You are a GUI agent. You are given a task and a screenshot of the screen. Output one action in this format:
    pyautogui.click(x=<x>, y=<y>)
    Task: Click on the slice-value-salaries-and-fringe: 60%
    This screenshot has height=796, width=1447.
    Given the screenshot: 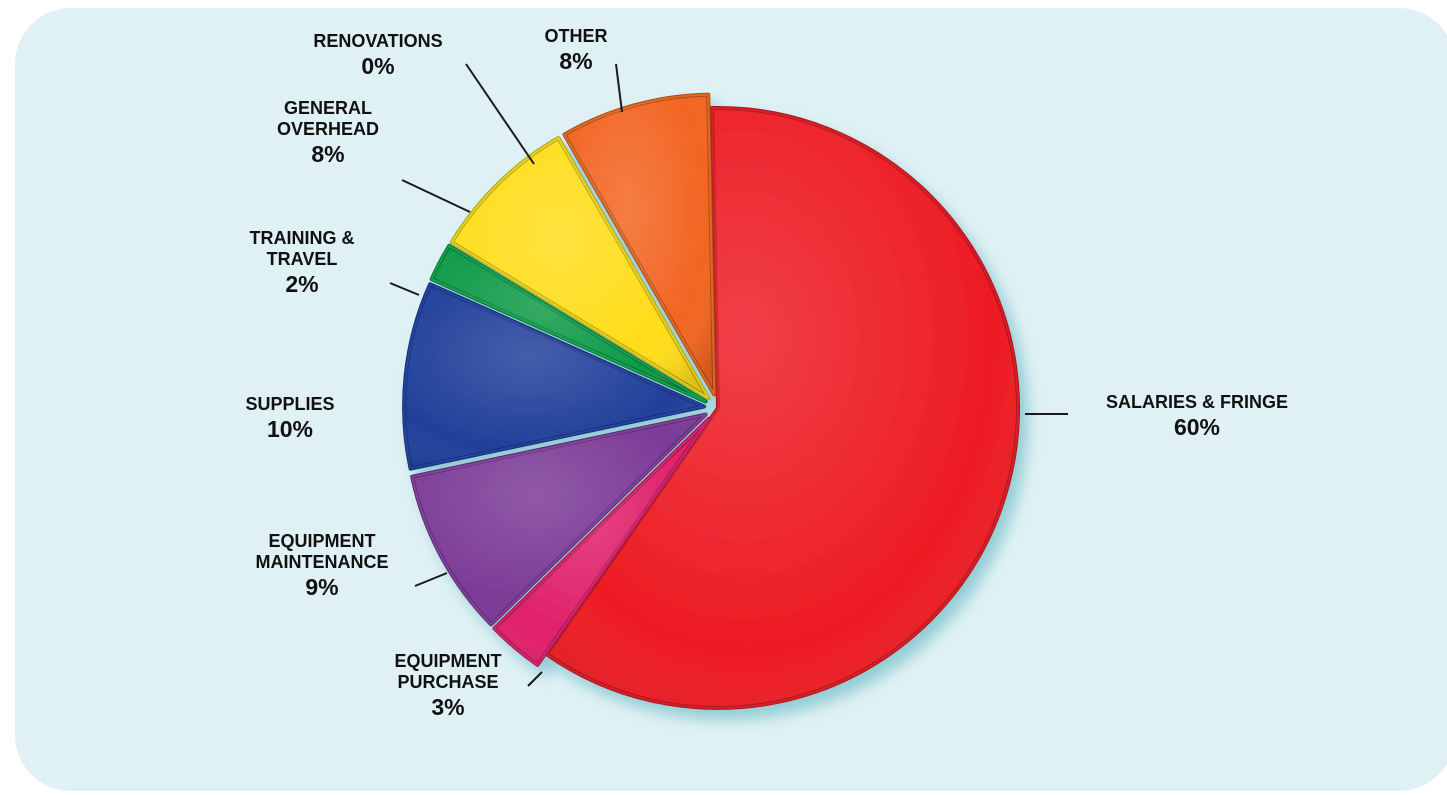 What is the action you would take?
    pyautogui.click(x=1197, y=427)
    